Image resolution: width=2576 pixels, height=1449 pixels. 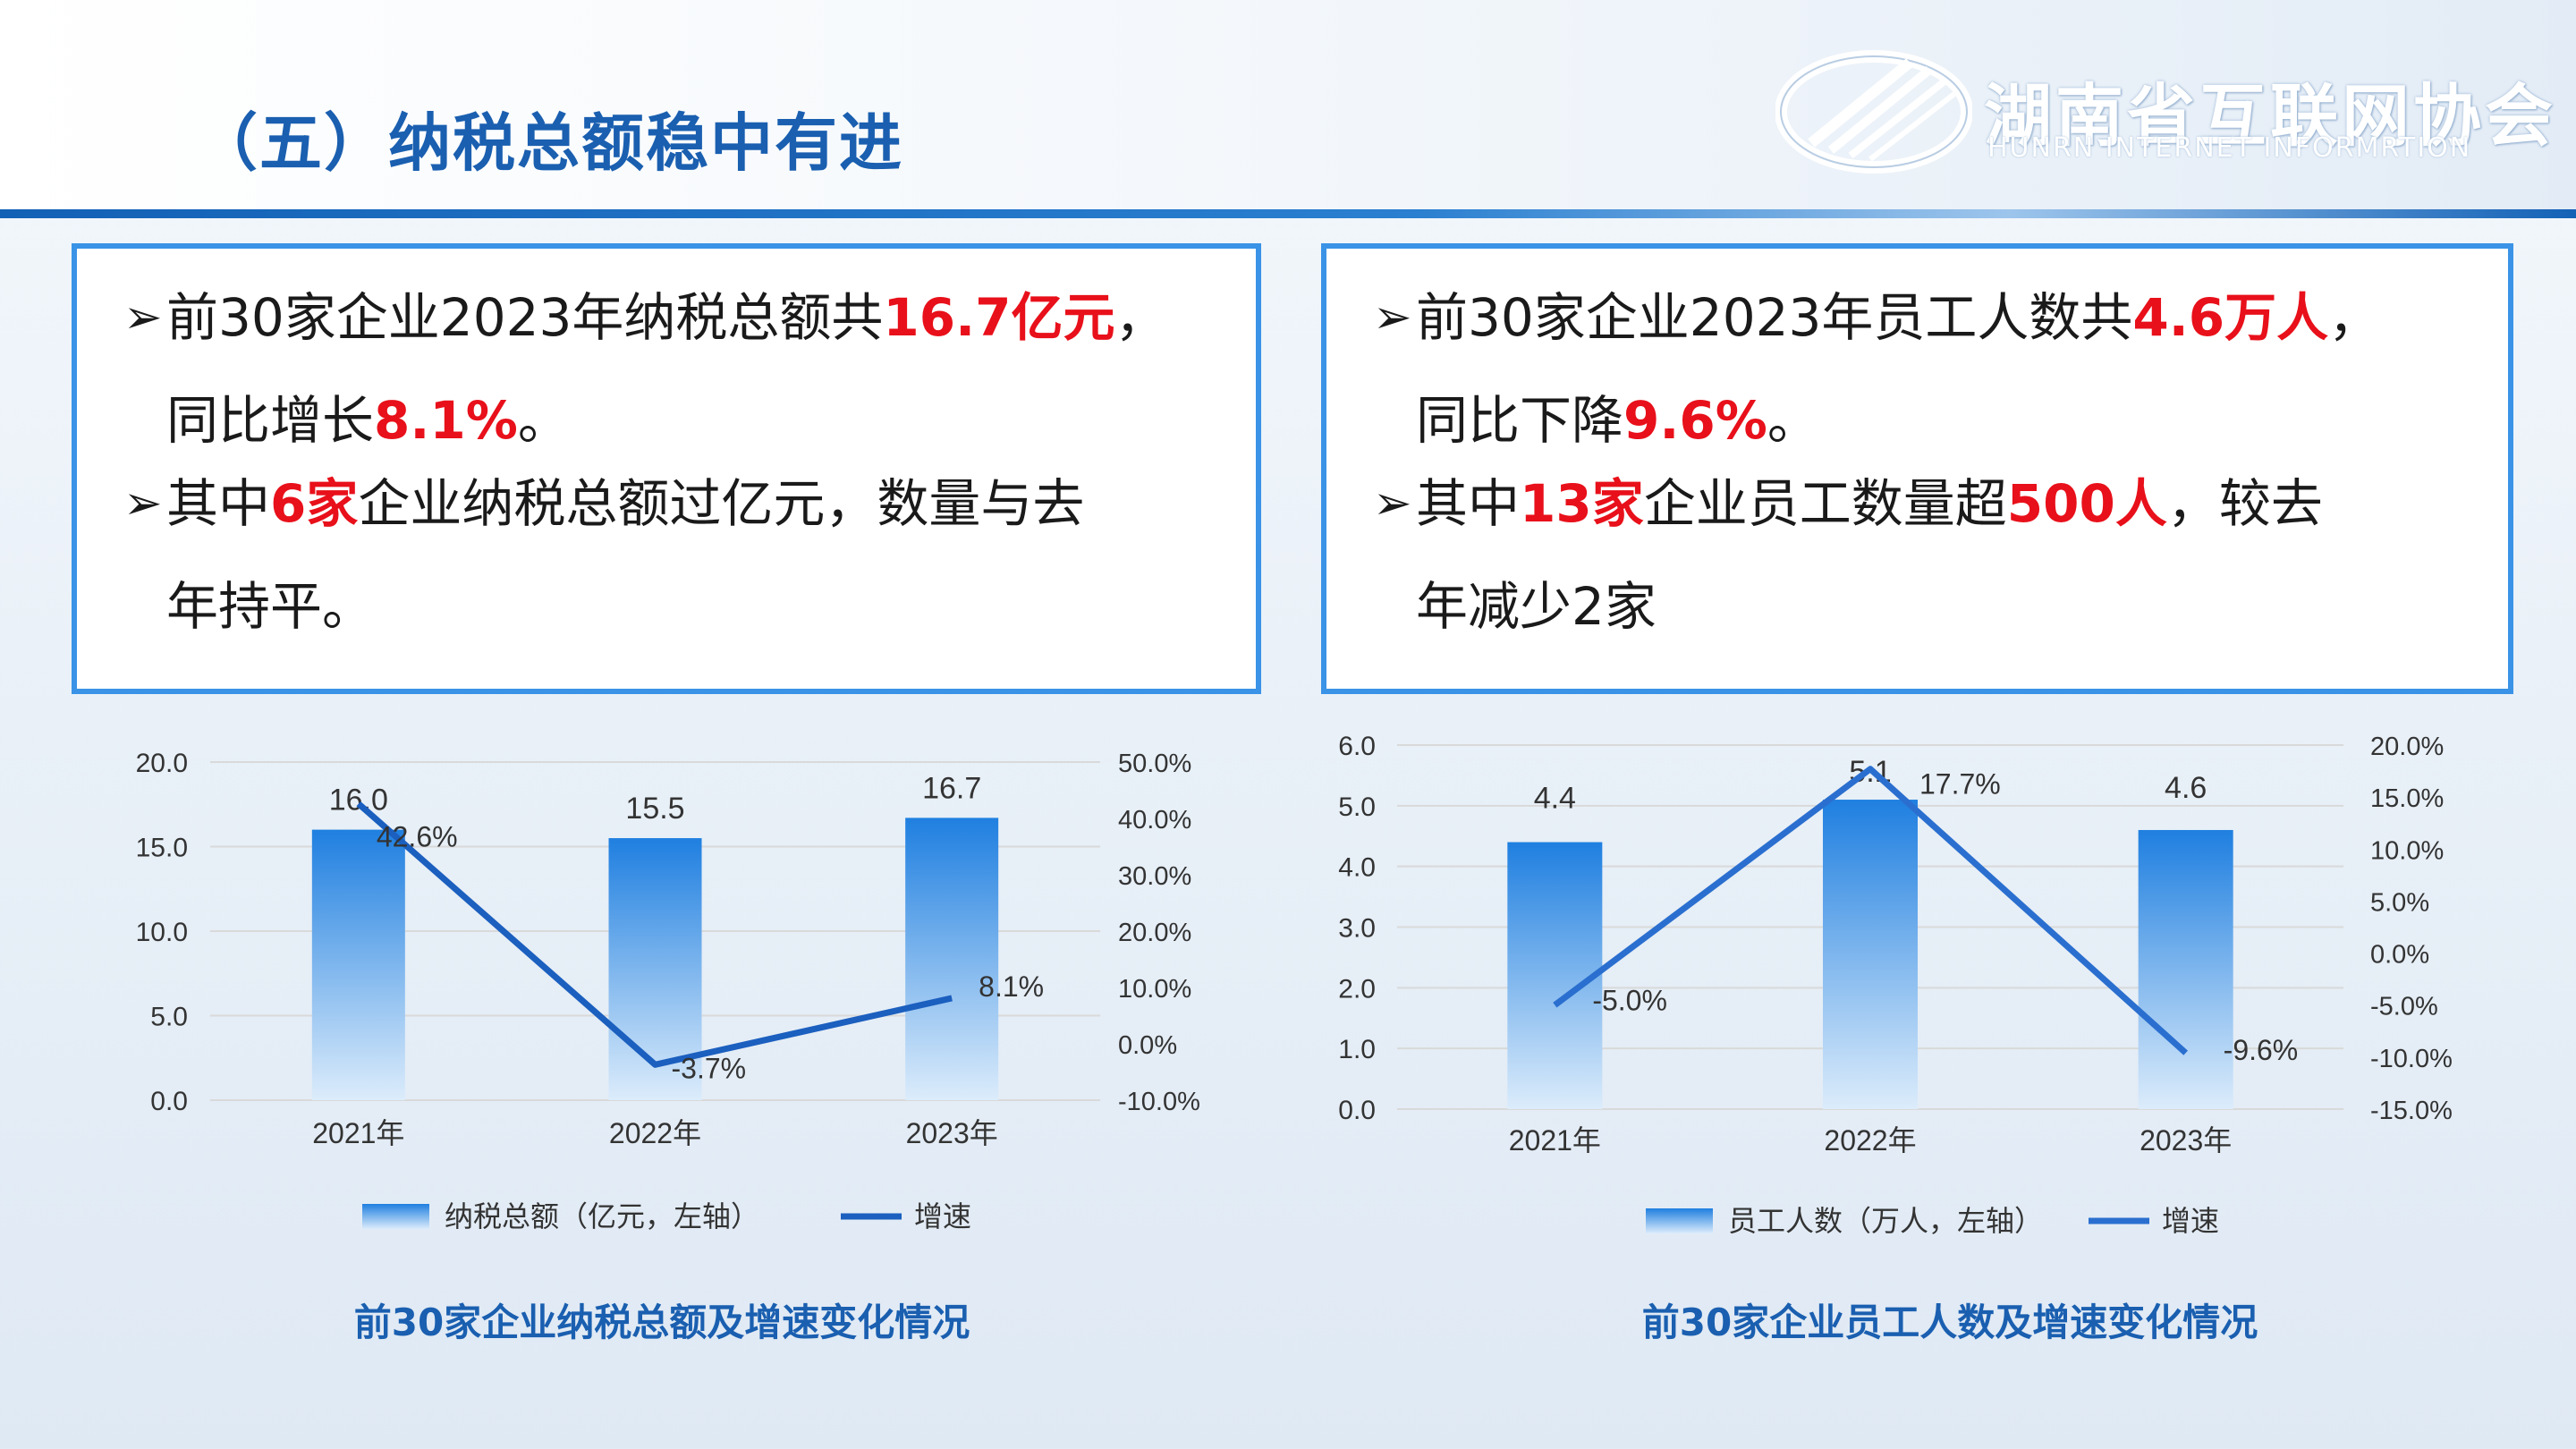 What do you see at coordinates (1147, 1045) in the screenshot?
I see `tax-right-tick-label: 0.0%` at bounding box center [1147, 1045].